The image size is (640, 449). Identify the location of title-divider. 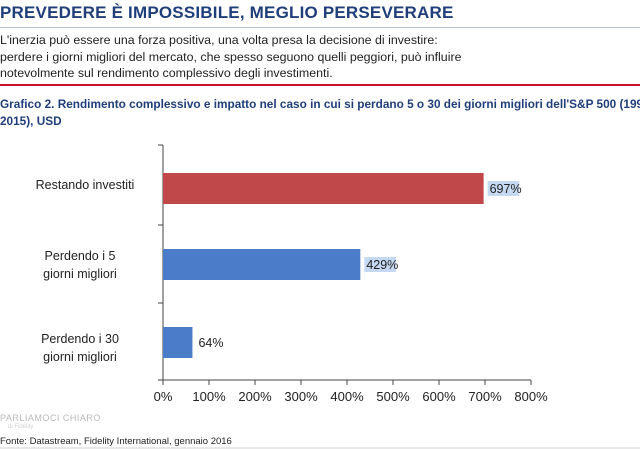
(320, 27).